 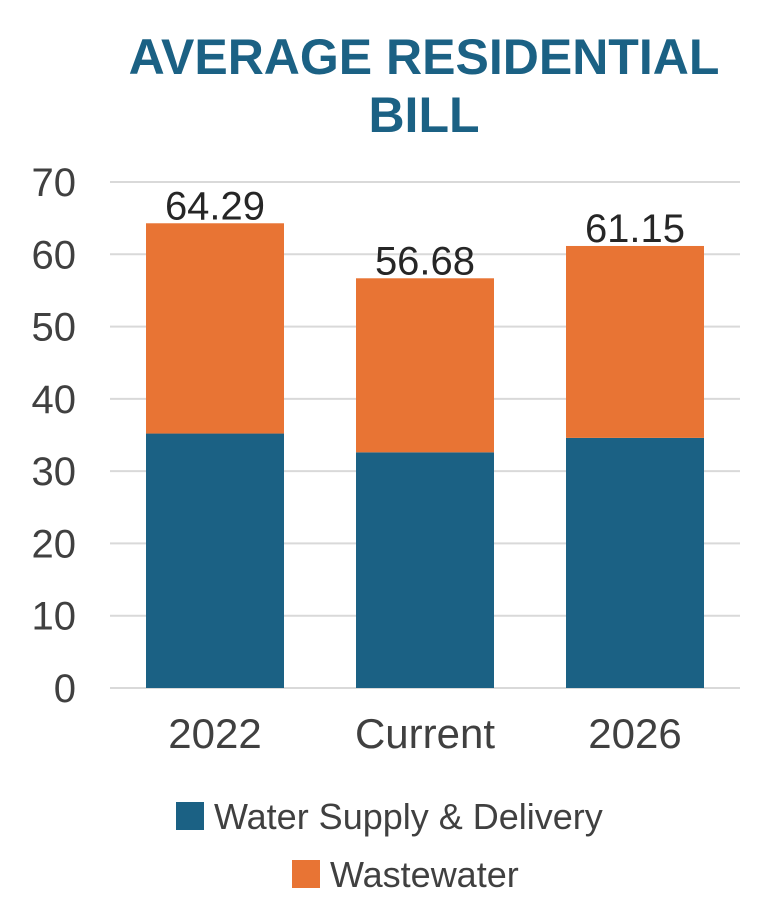 I want to click on y-tick-label: 40, so click(x=54, y=400).